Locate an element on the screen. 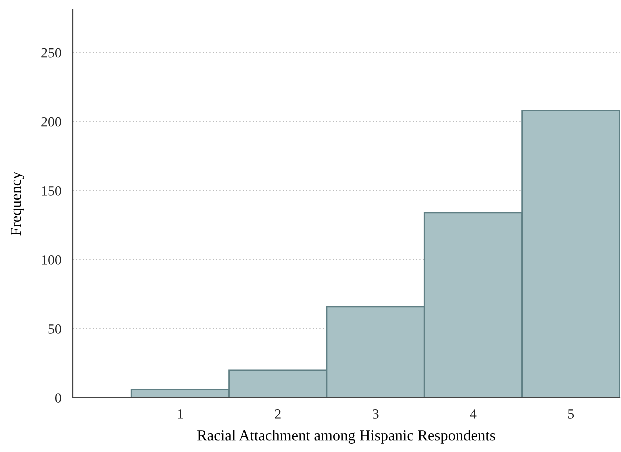 The height and width of the screenshot is (452, 621). y-tick-label: 100 is located at coordinates (52, 260).